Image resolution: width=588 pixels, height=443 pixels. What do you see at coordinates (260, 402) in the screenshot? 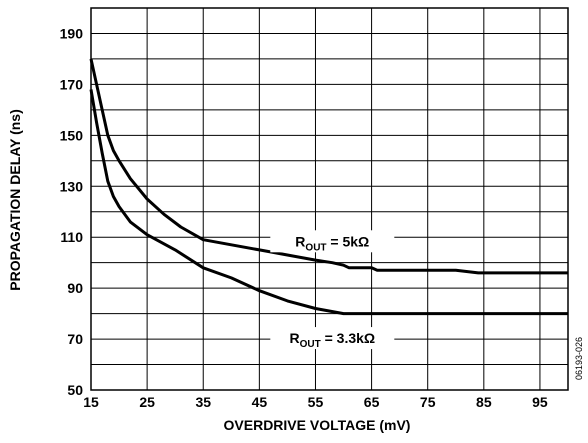
I see `x-tick-label: 45` at bounding box center [260, 402].